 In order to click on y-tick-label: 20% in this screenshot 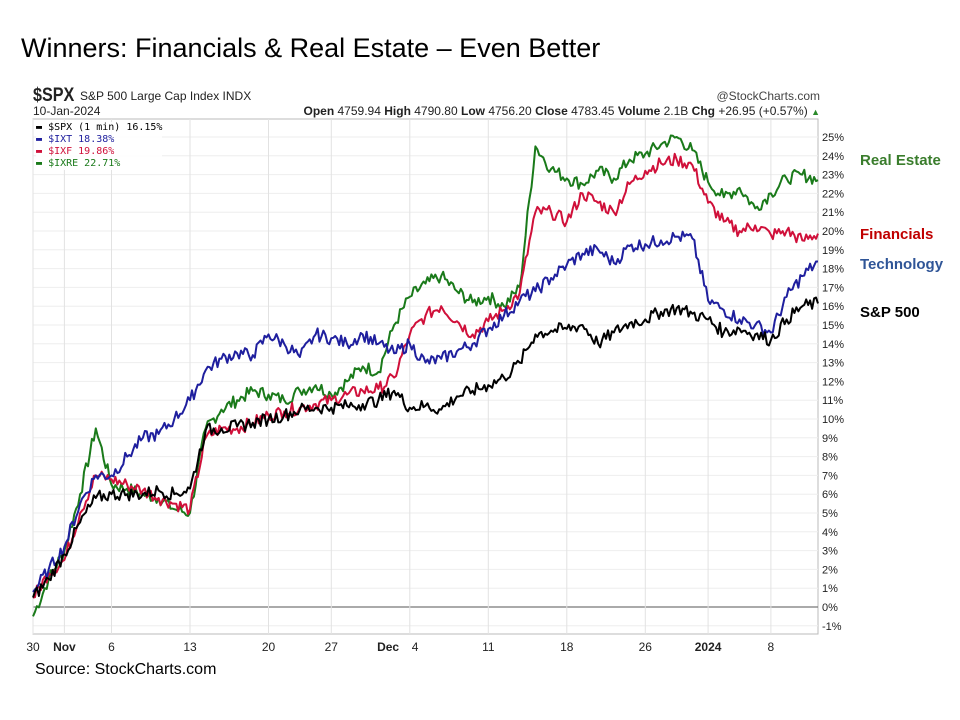, I will do `click(833, 232)`.